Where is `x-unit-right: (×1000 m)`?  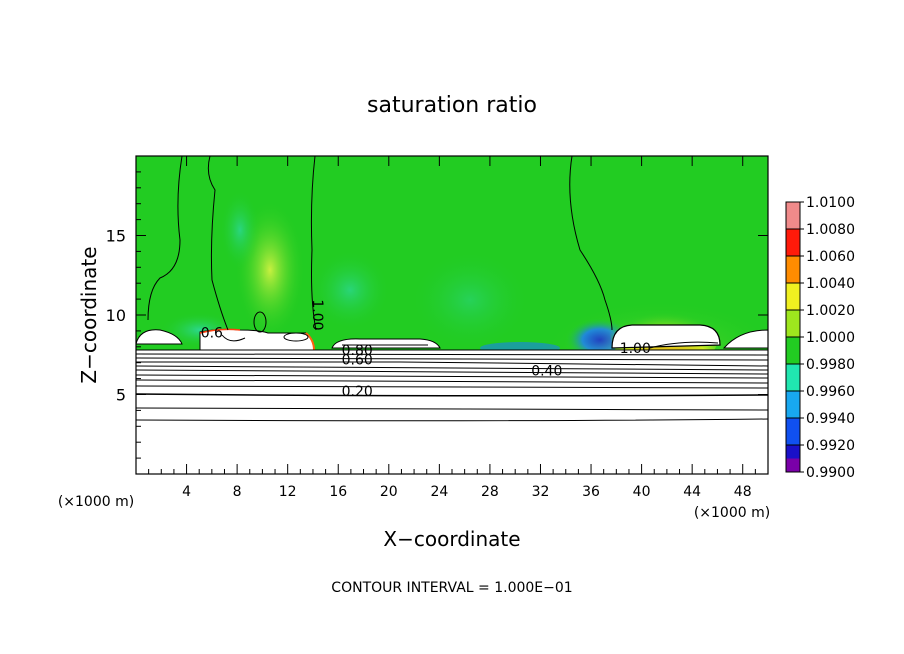 x-unit-right: (×1000 m) is located at coordinates (732, 513).